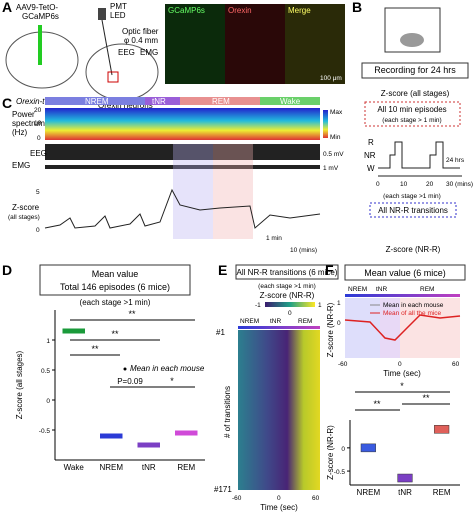  What do you see at coordinates (404, 184) in the screenshot?
I see `tick: 10` at bounding box center [404, 184].